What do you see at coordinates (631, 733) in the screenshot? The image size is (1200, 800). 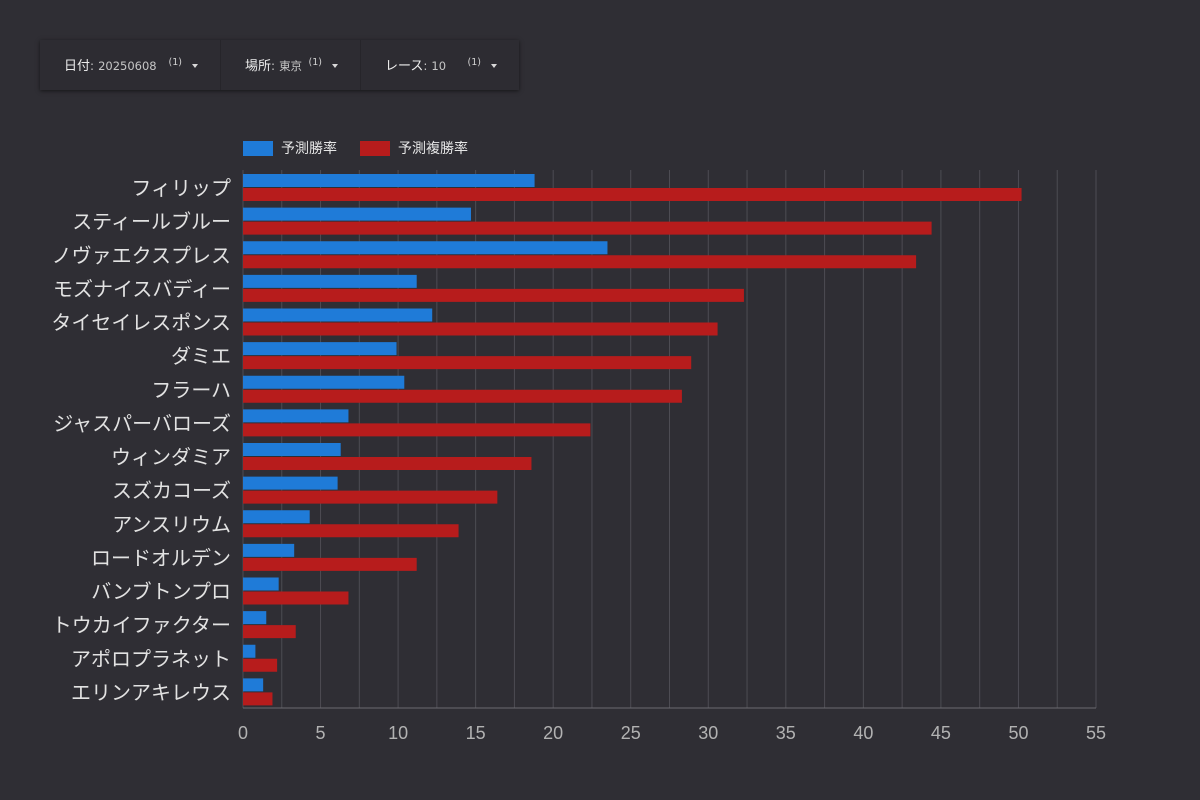 I see `x-tick-label: 25` at bounding box center [631, 733].